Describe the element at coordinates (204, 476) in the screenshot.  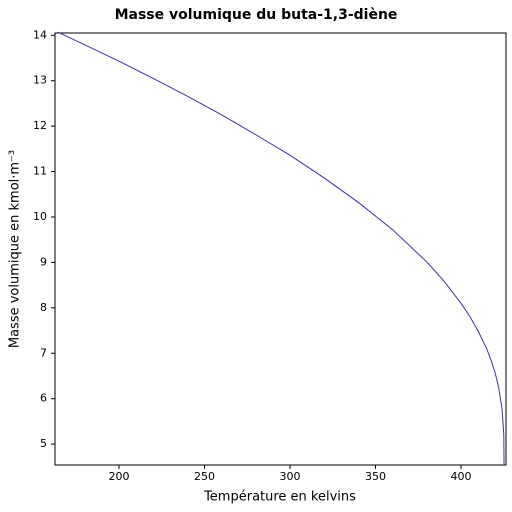
I see `x-tick-label: 250` at that location.